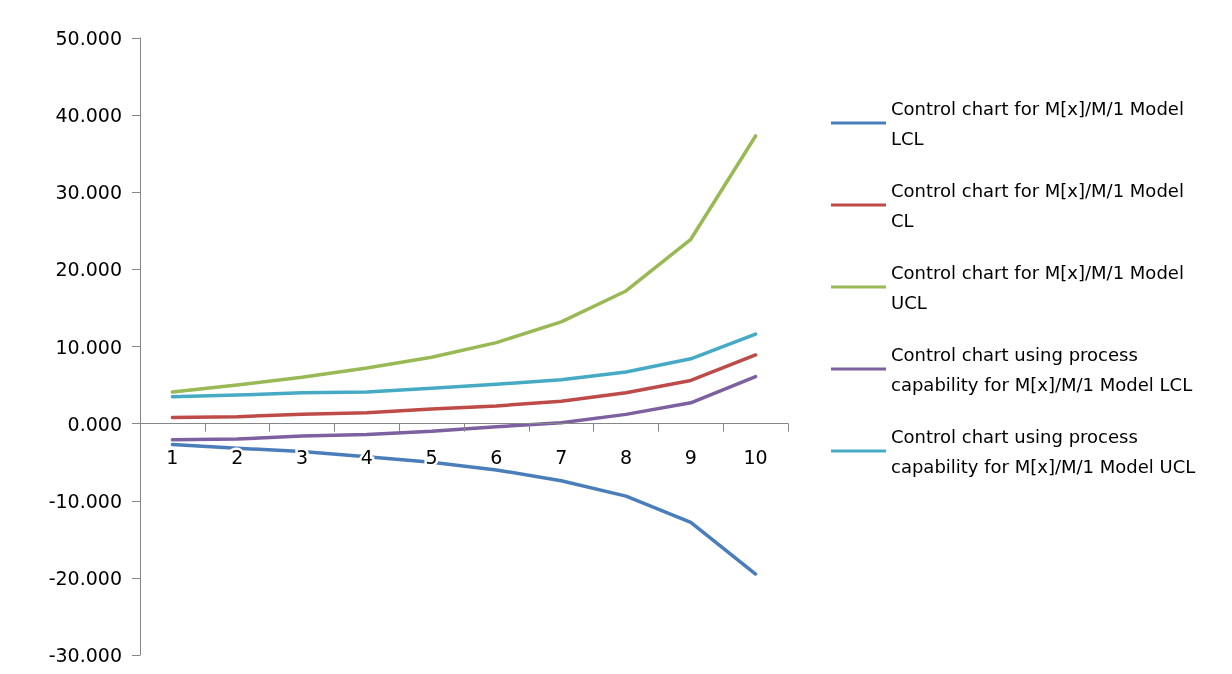  Describe the element at coordinates (561, 457) in the screenshot. I see `x-tick-label: 7` at that location.